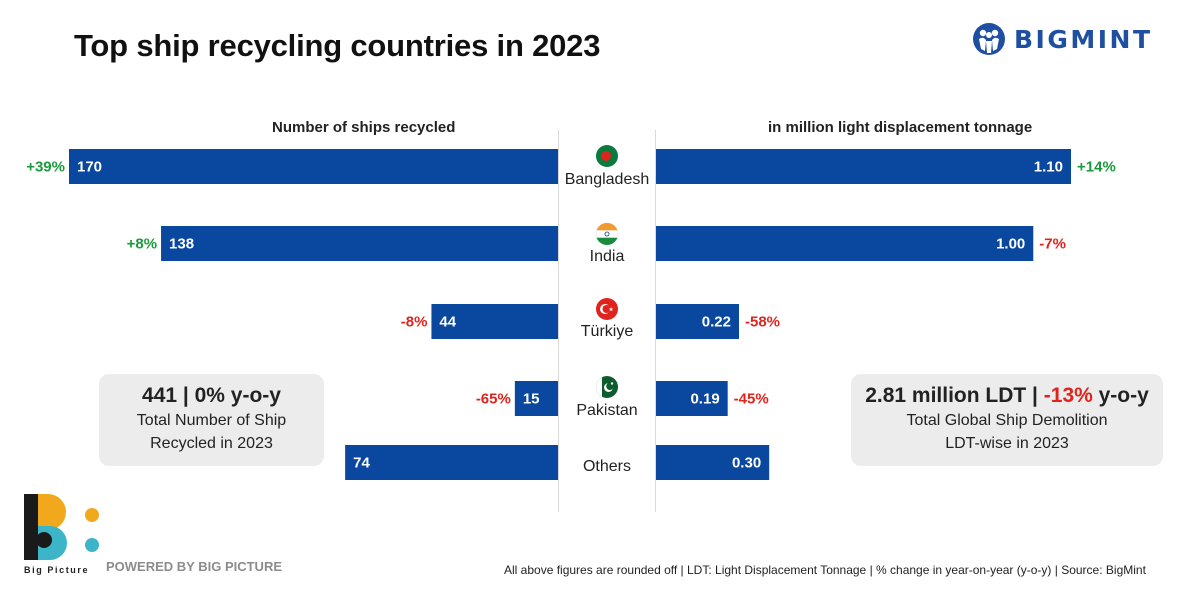  I want to click on ldt-value-bangladesh: 1.10, so click(1048, 167).